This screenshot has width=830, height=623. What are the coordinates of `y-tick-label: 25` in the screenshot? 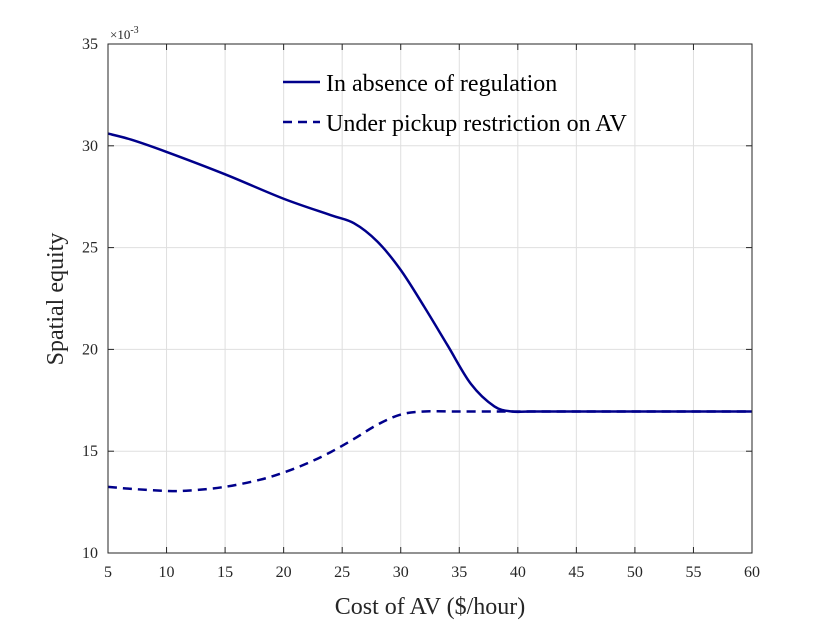 It's located at (90, 248).